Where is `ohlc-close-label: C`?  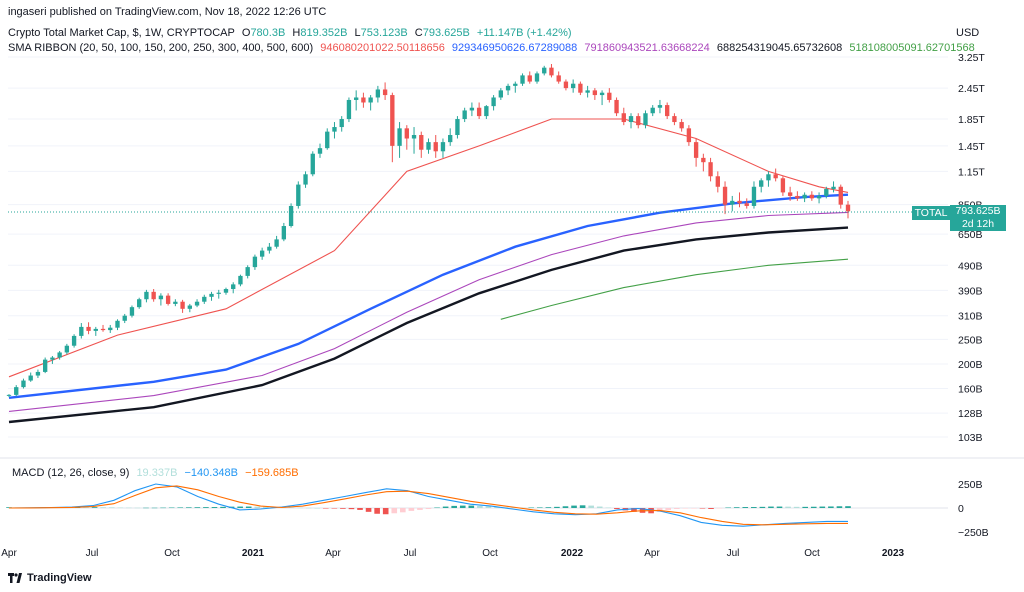 ohlc-close-label: C is located at coordinates (418, 33).